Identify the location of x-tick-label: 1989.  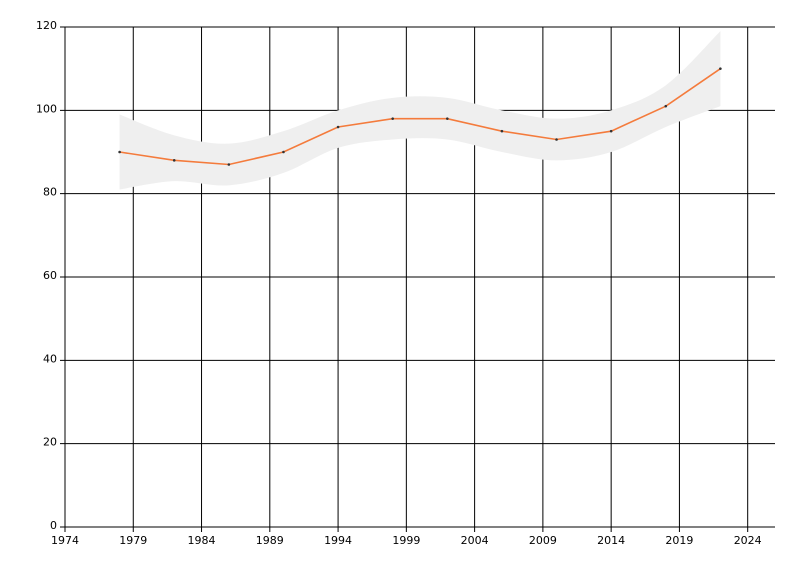
(270, 540).